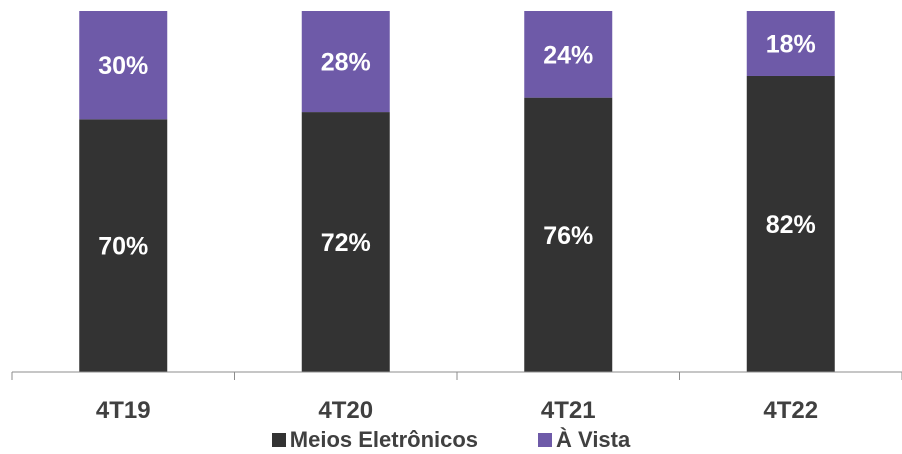 This screenshot has height=454, width=902. I want to click on data-label-4t21-series-0: 76%, so click(568, 236).